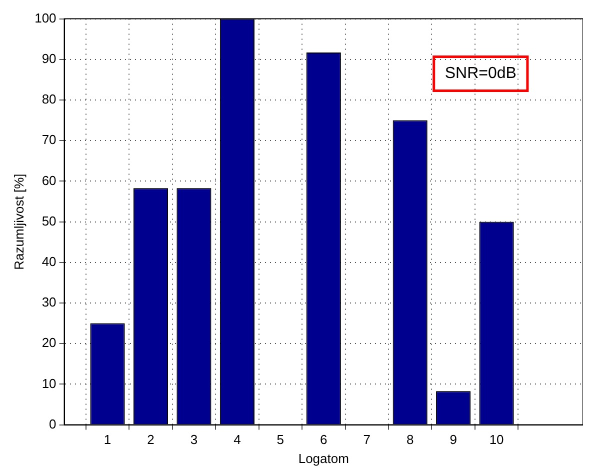  I want to click on y-tick-label: 30, so click(49, 302).